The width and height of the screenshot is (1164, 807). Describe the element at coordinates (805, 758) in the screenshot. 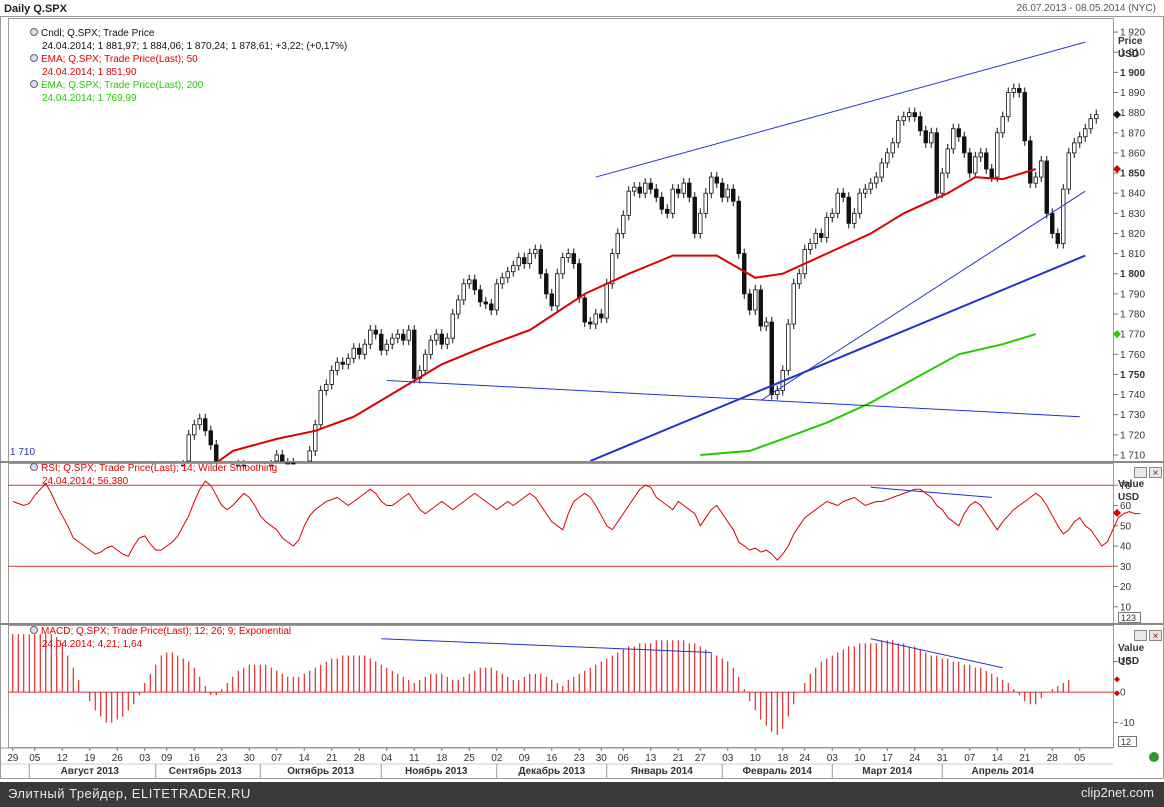

I see `day-tick-label: 24` at that location.